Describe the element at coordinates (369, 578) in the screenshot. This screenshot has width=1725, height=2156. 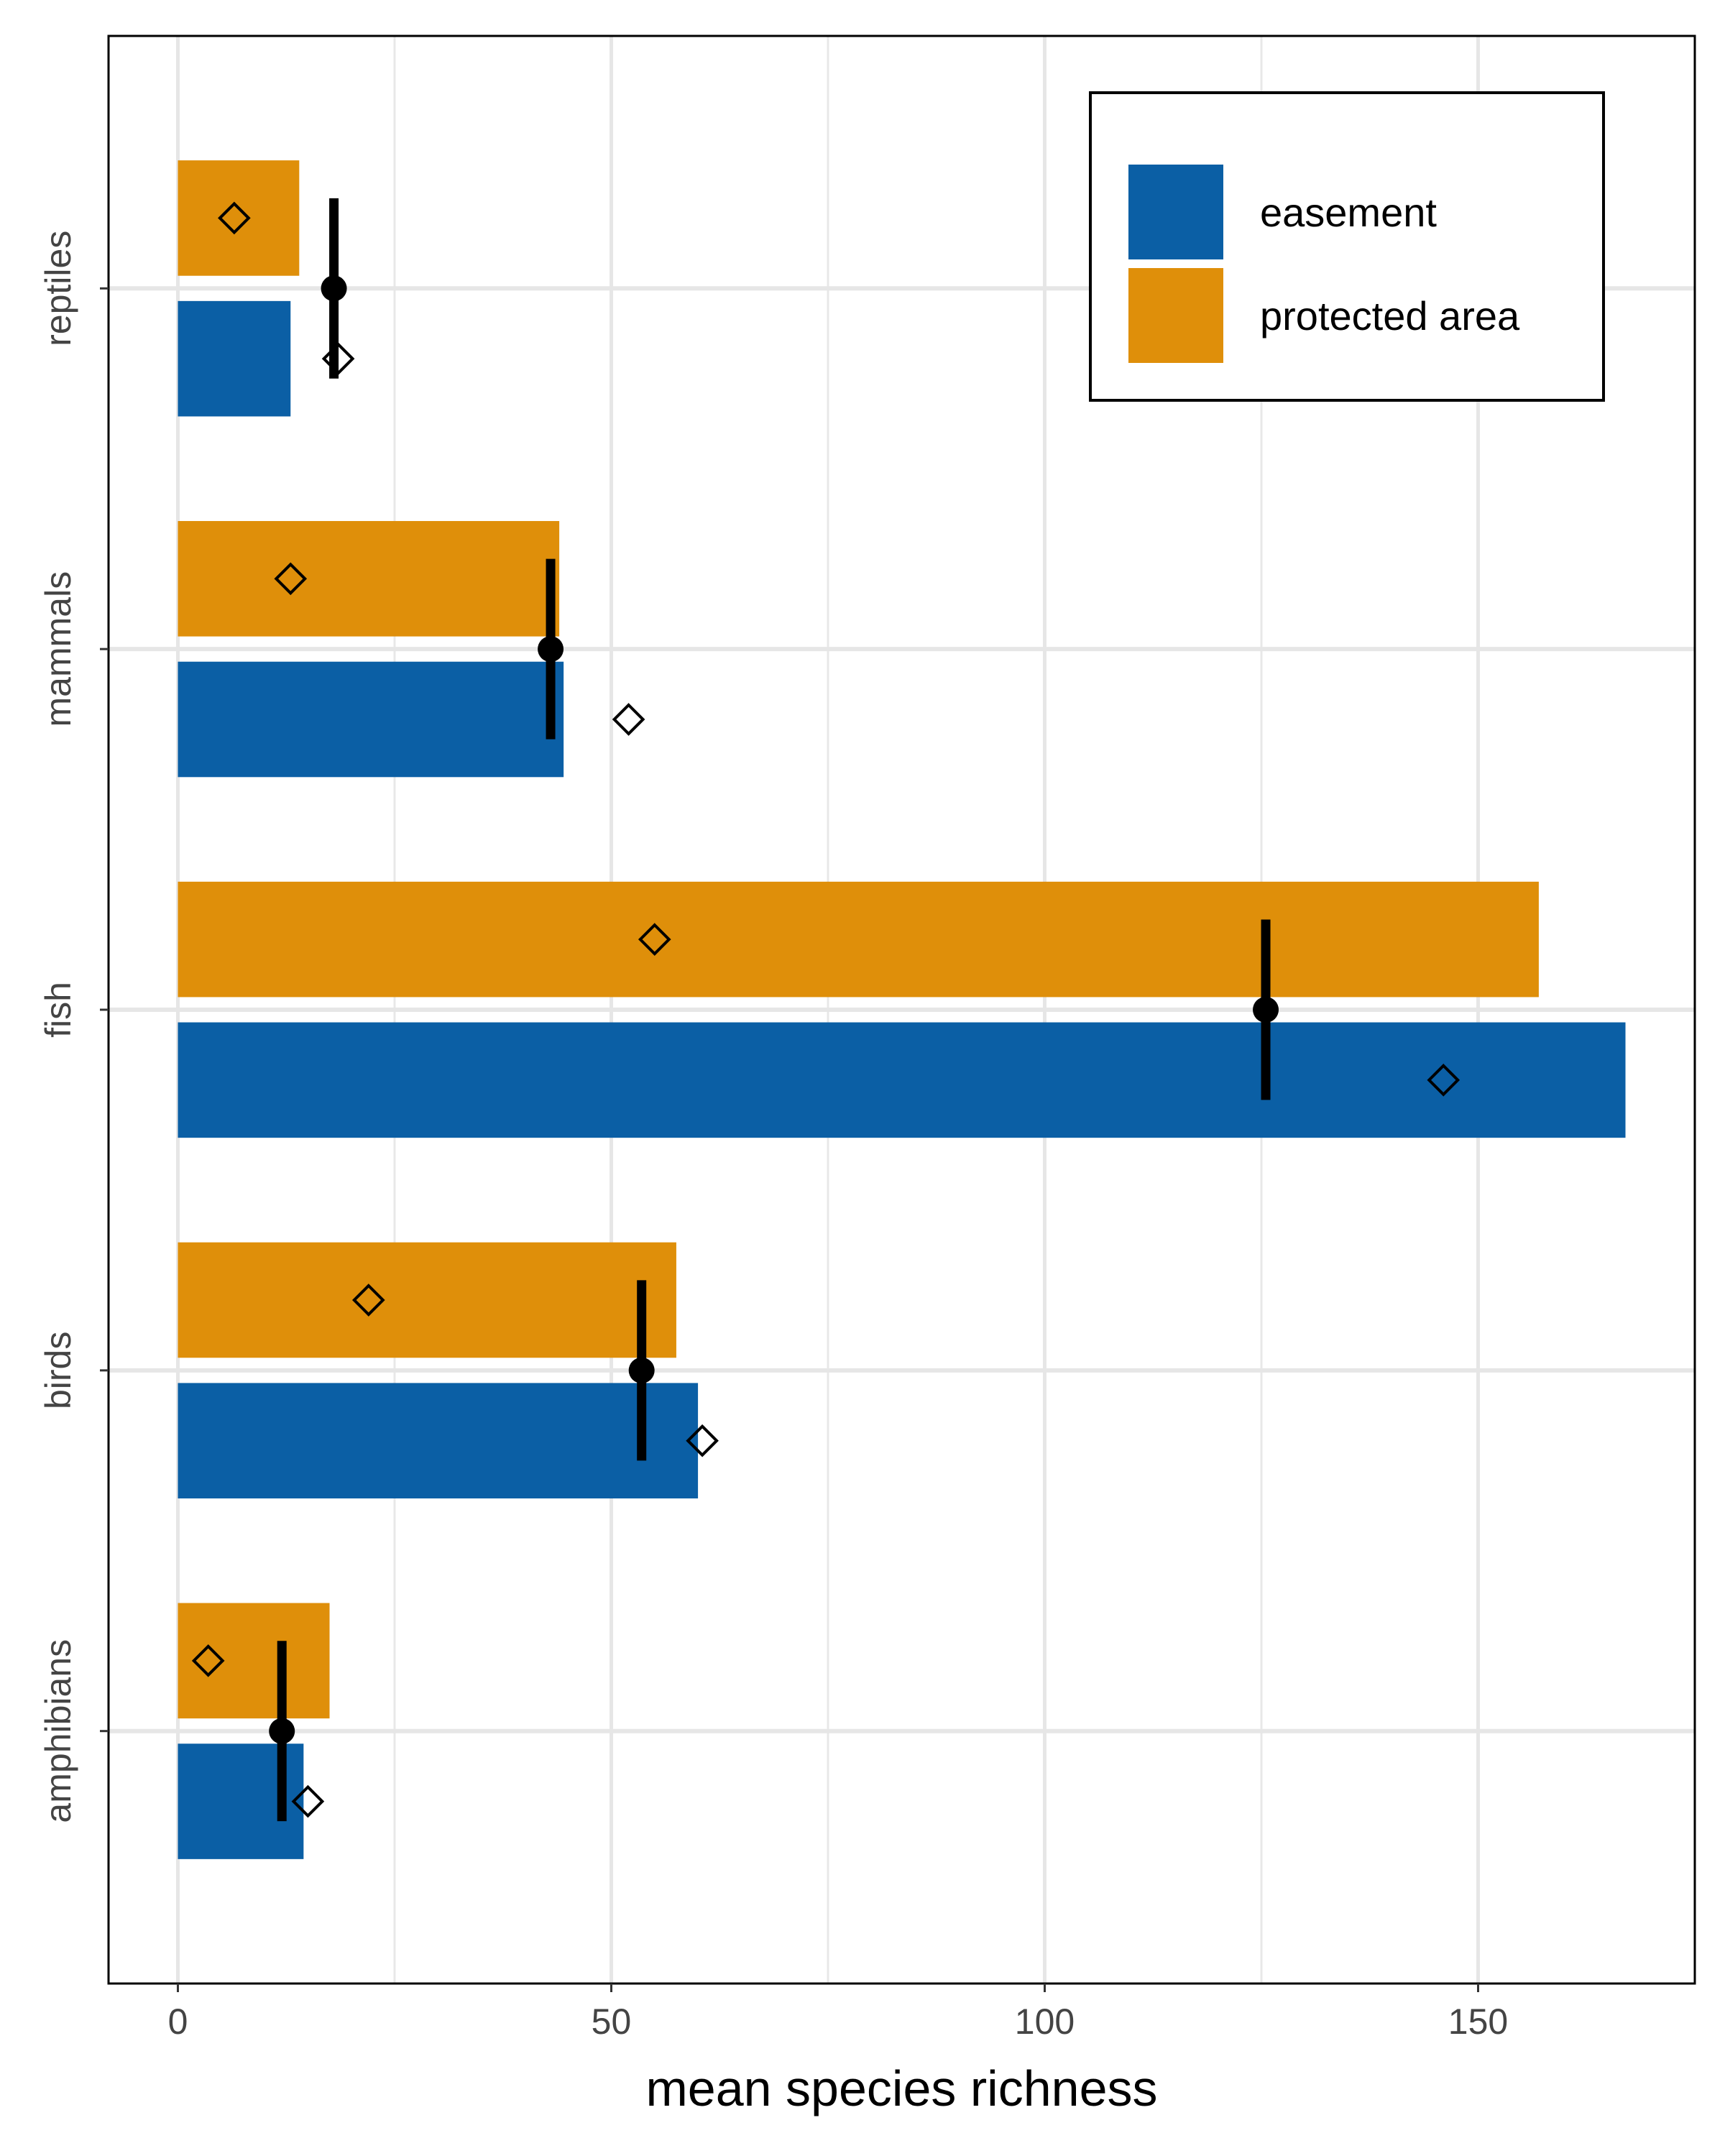
I see `bar-mammals-protected-area` at that location.